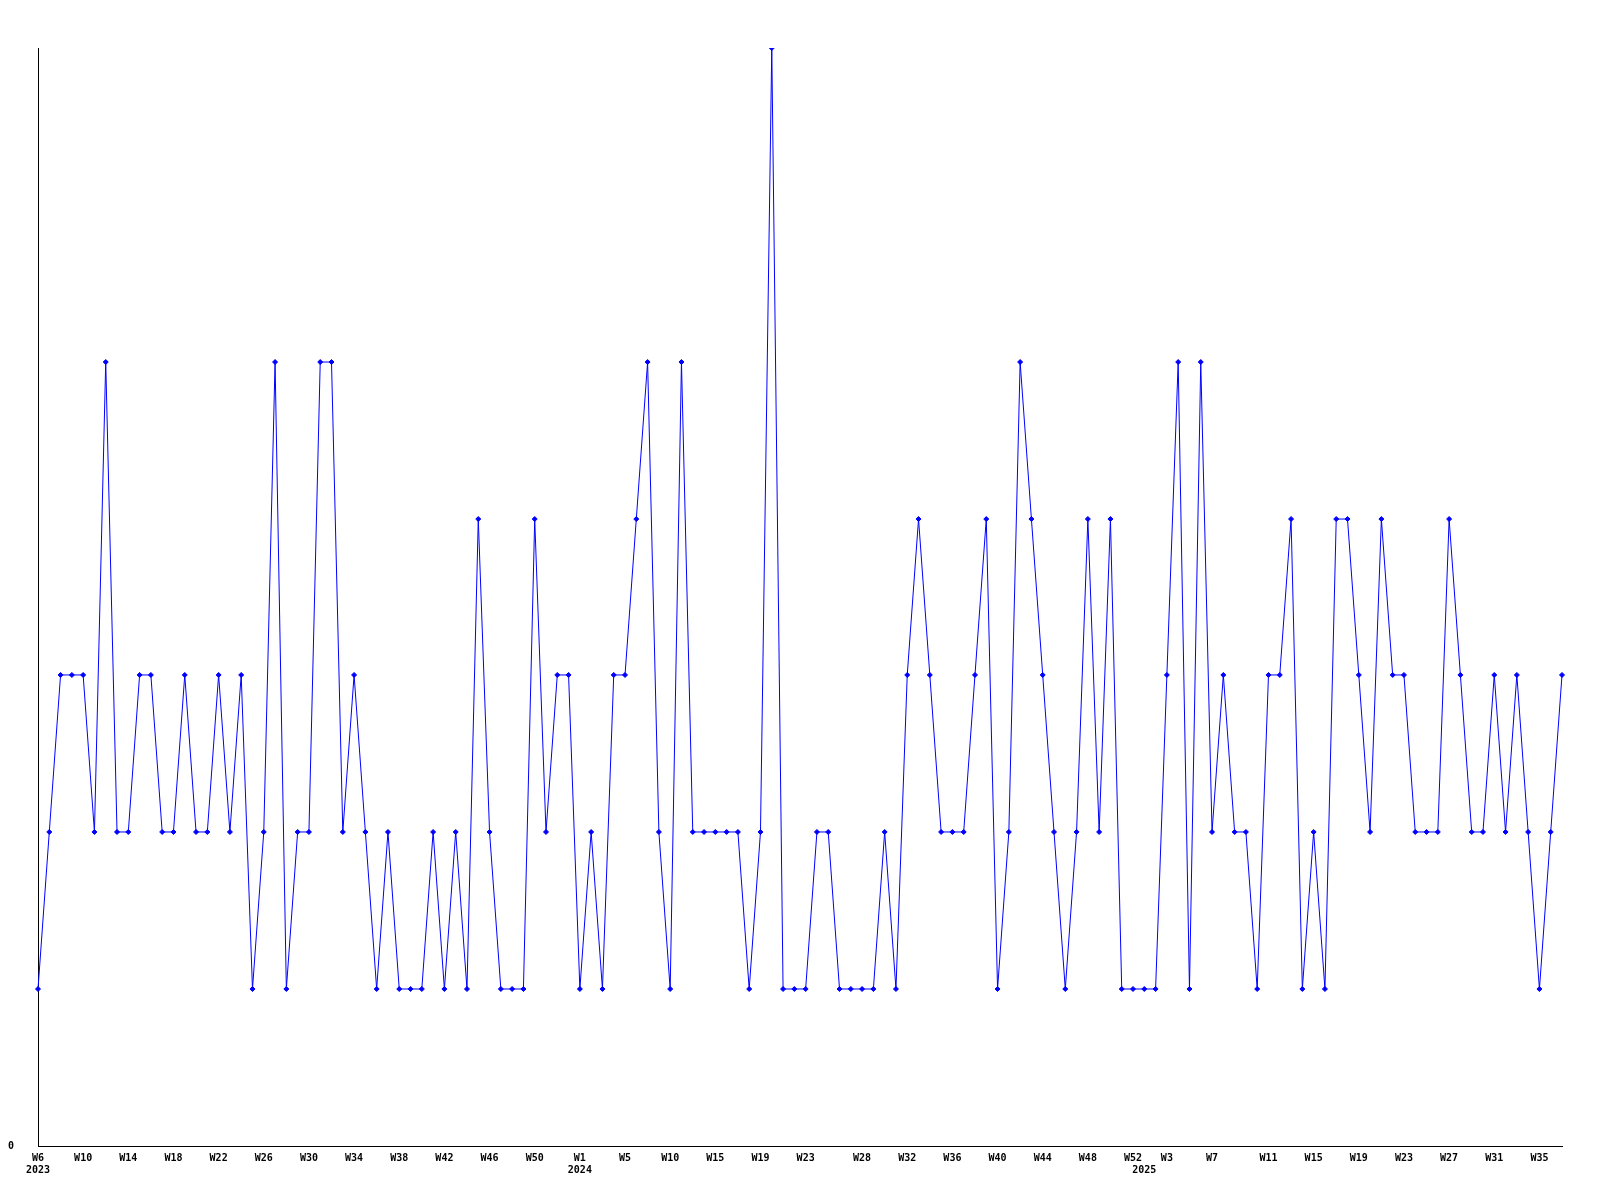 The width and height of the screenshot is (1600, 1200). Describe the element at coordinates (10, 1145) in the screenshot. I see `text: 0` at that location.